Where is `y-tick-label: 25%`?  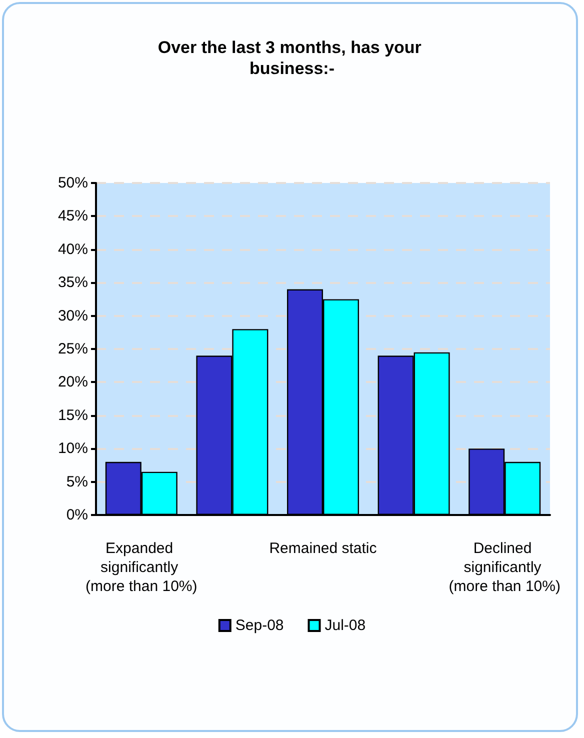 y-tick-label: 25% is located at coordinates (73, 349).